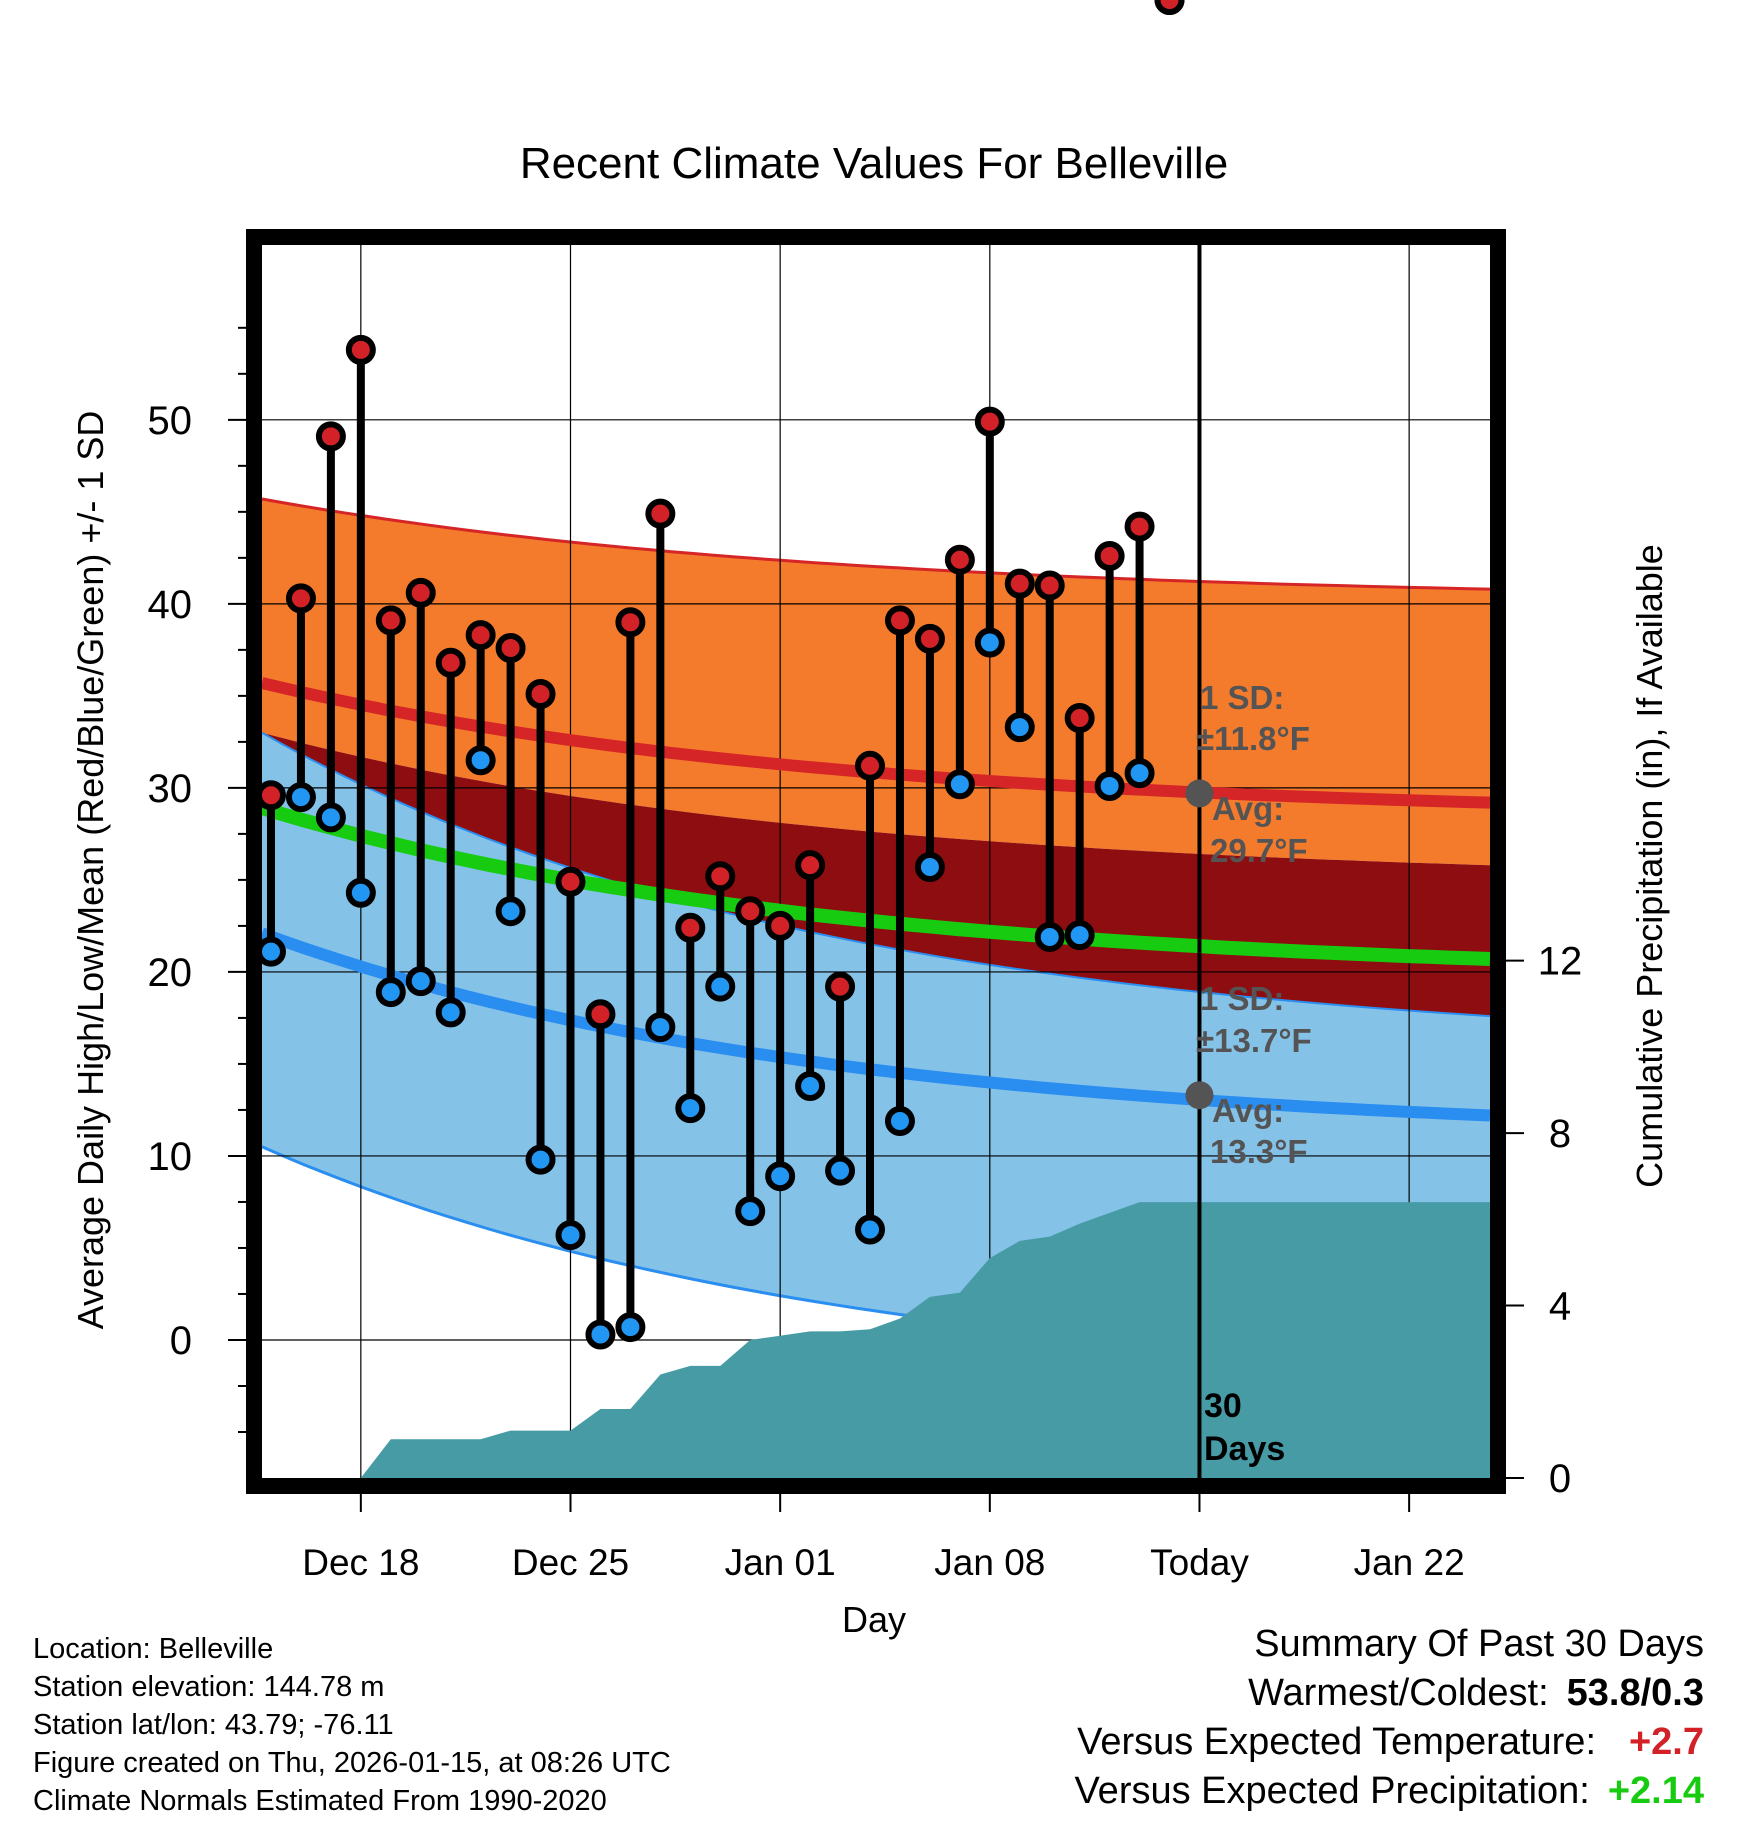 Image resolution: width=1748 pixels, height=1828 pixels. Describe the element at coordinates (1666, 1742) in the screenshot. I see `temp-vs-expected-value: +2.7` at that location.